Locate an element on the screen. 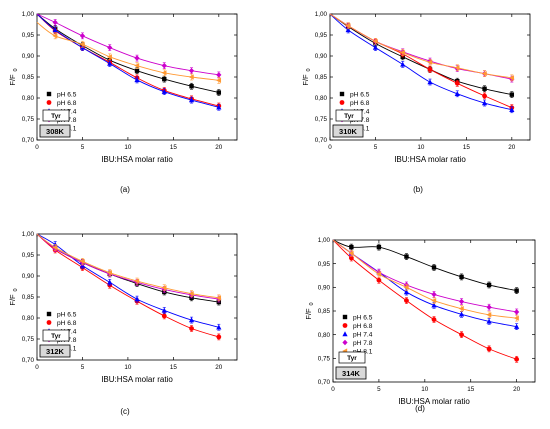  x-tick-label: 5 is located at coordinates (83, 367).